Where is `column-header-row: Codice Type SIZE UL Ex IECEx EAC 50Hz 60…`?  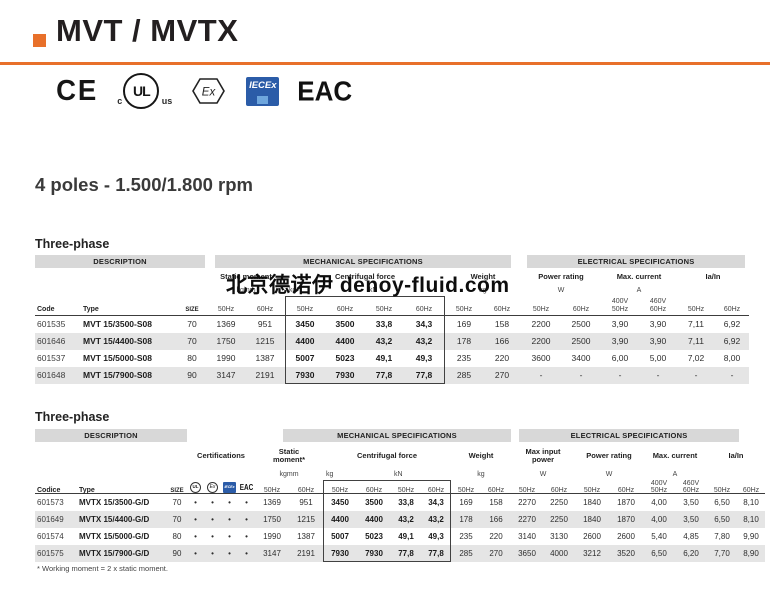 column-header-row: Codice Type SIZE UL Ex IECEx EAC 50Hz 60… is located at coordinates (400, 487).